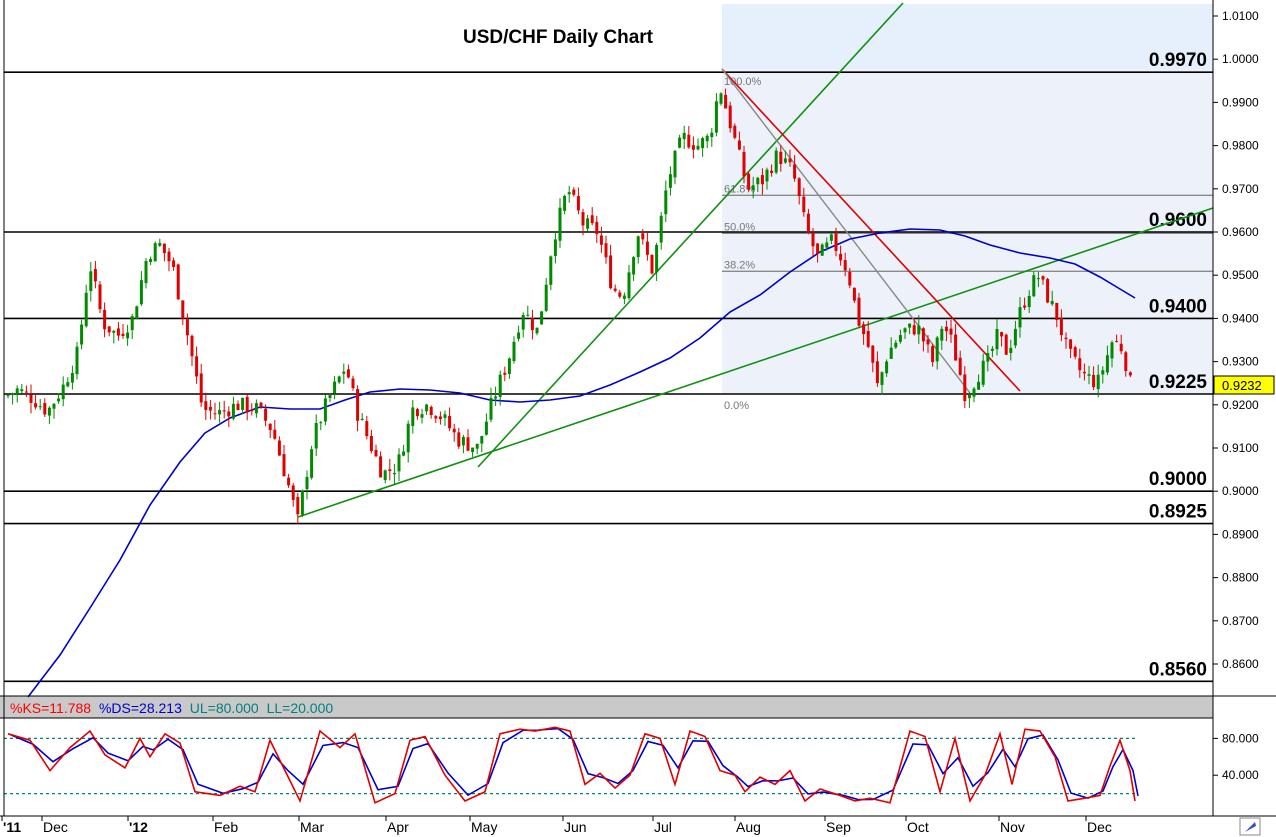  What do you see at coordinates (1240, 146) in the screenshot?
I see `price-tick-label: 0.9800` at bounding box center [1240, 146].